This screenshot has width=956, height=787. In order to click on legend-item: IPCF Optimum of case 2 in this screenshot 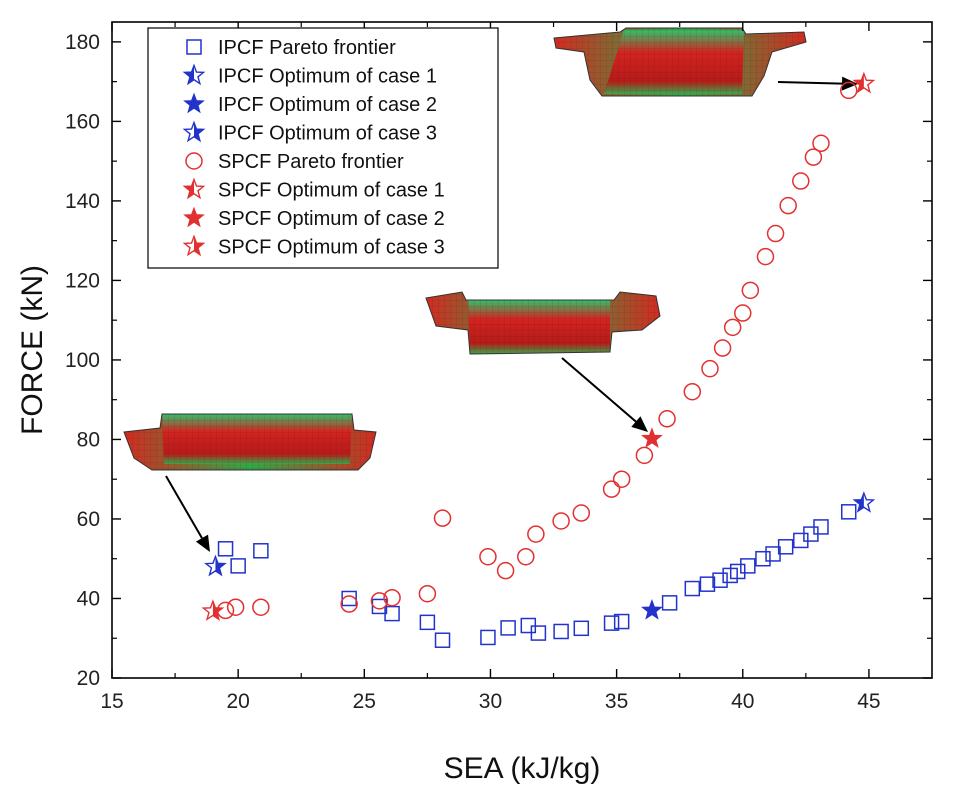, I will do `click(310, 104)`.